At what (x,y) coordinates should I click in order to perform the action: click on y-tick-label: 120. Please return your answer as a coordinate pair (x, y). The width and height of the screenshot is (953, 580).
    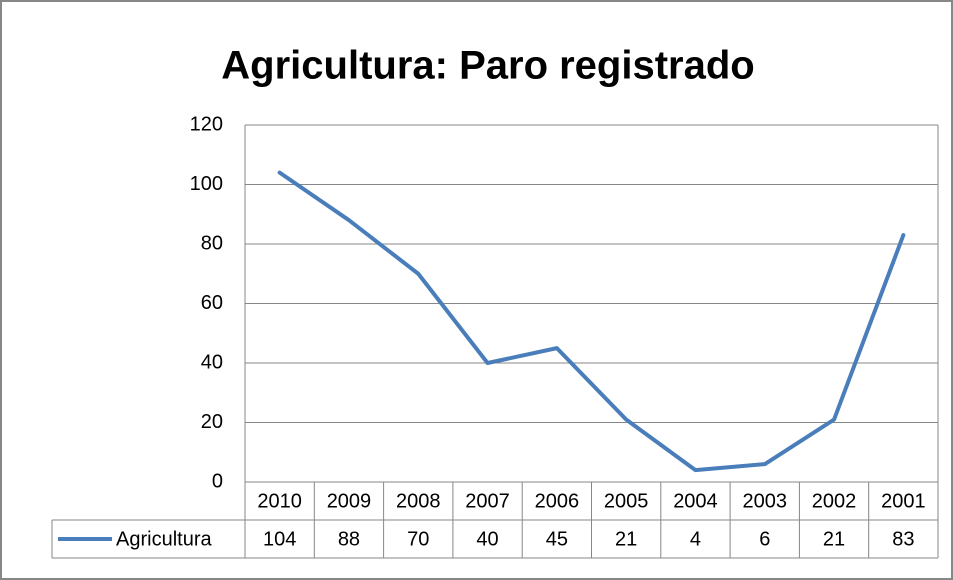
    Looking at the image, I should click on (206, 124).